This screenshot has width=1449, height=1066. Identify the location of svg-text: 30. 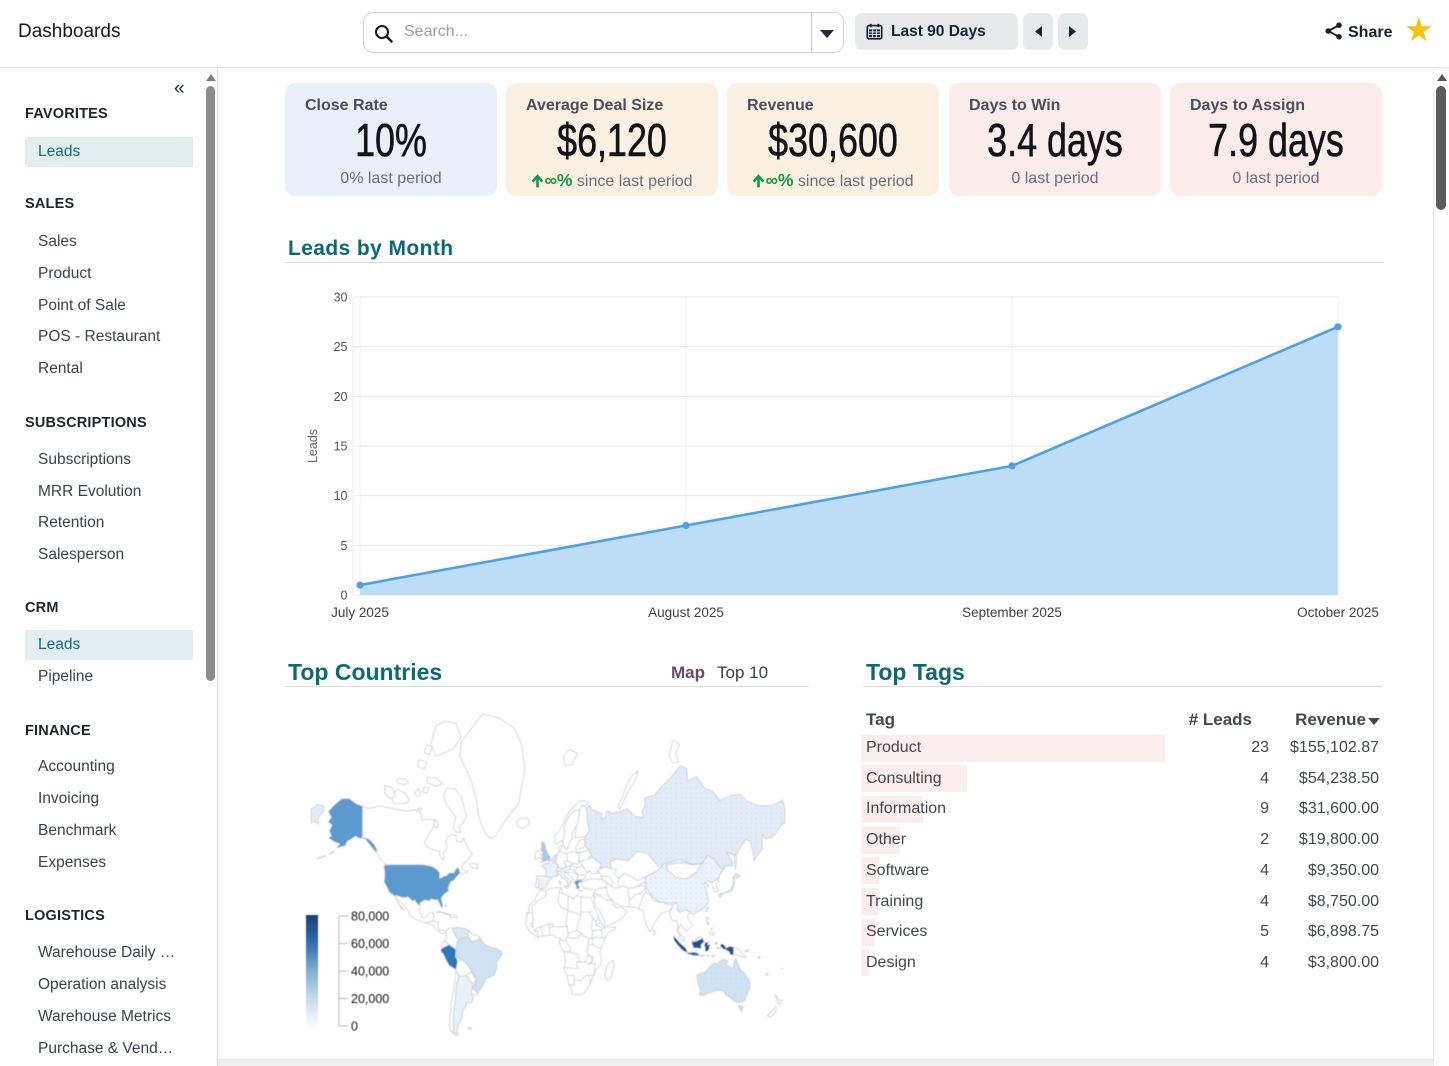
(341, 298).